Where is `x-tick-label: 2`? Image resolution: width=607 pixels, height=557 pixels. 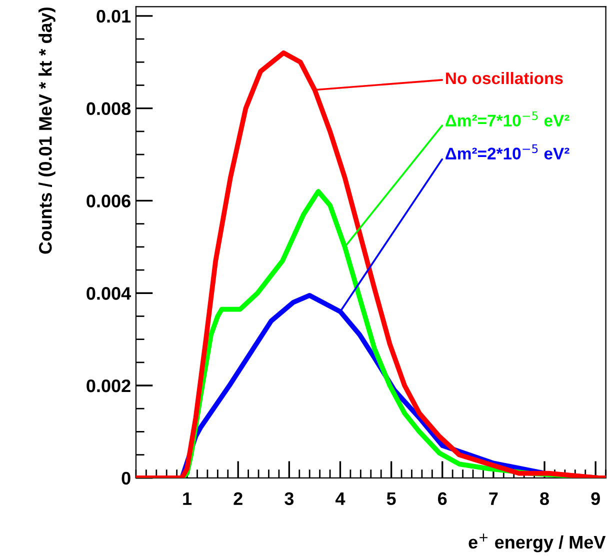 x-tick-label: 2 is located at coordinates (238, 498).